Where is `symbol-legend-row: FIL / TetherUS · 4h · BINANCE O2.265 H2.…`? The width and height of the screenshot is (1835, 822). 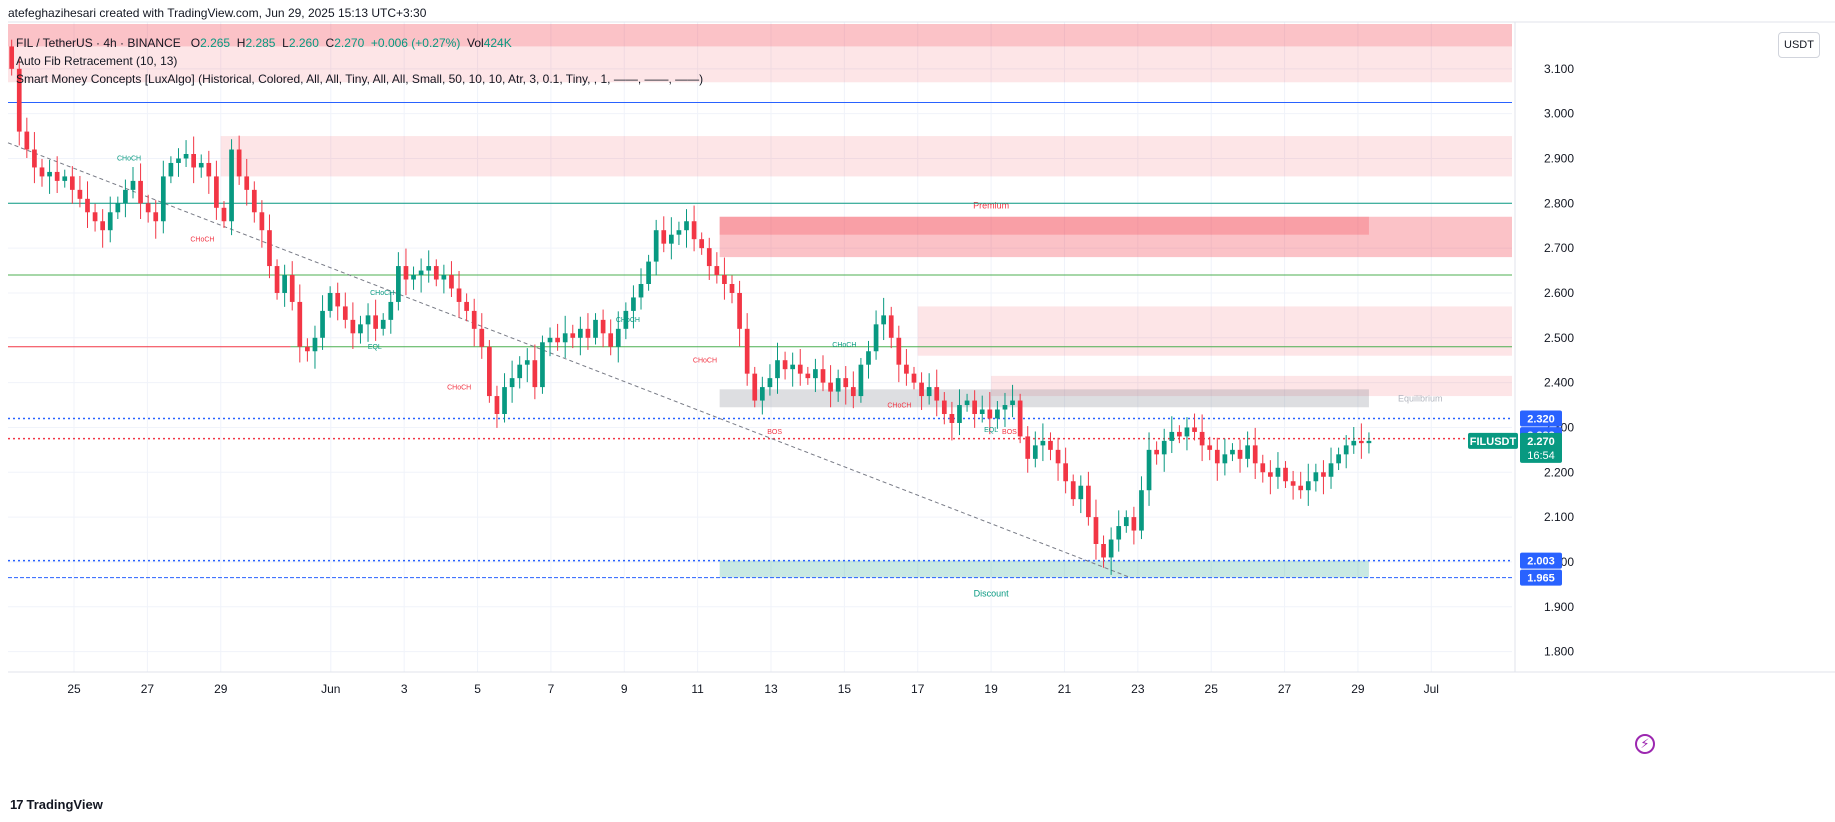 symbol-legend-row: FIL / TetherUS · 4h · BINANCE O2.265 H2.… is located at coordinates (359, 43).